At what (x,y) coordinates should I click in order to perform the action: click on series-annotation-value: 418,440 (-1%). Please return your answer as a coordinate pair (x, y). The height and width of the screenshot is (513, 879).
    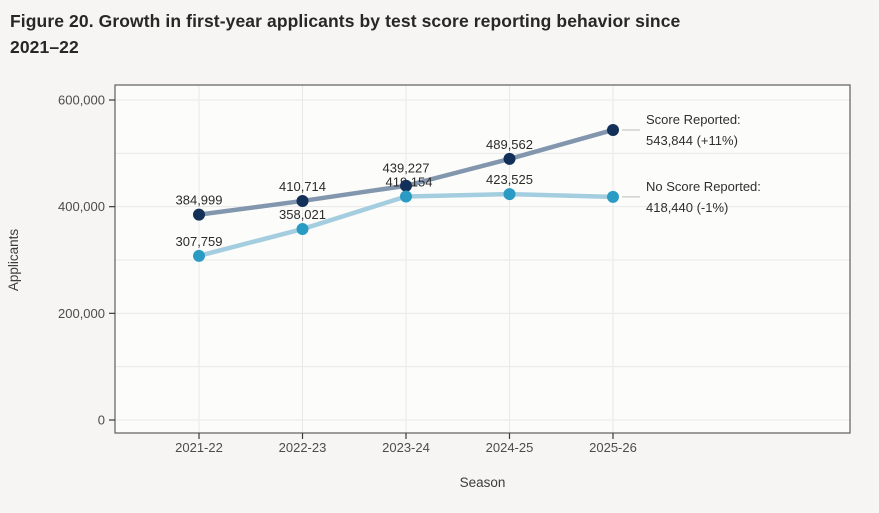
    Looking at the image, I should click on (687, 207).